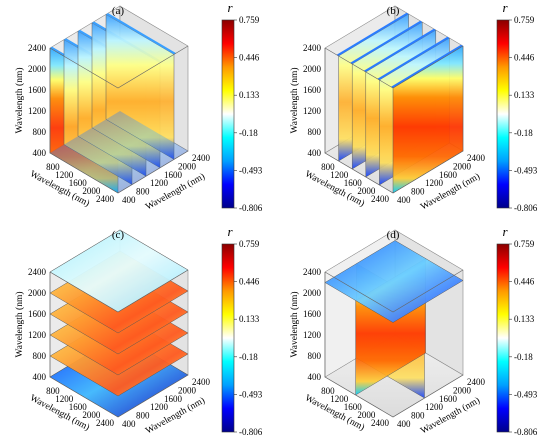 The width and height of the screenshot is (550, 448). Describe the element at coordinates (434, 183) in the screenshot. I see `front-right-tick-label: 1200` at that location.